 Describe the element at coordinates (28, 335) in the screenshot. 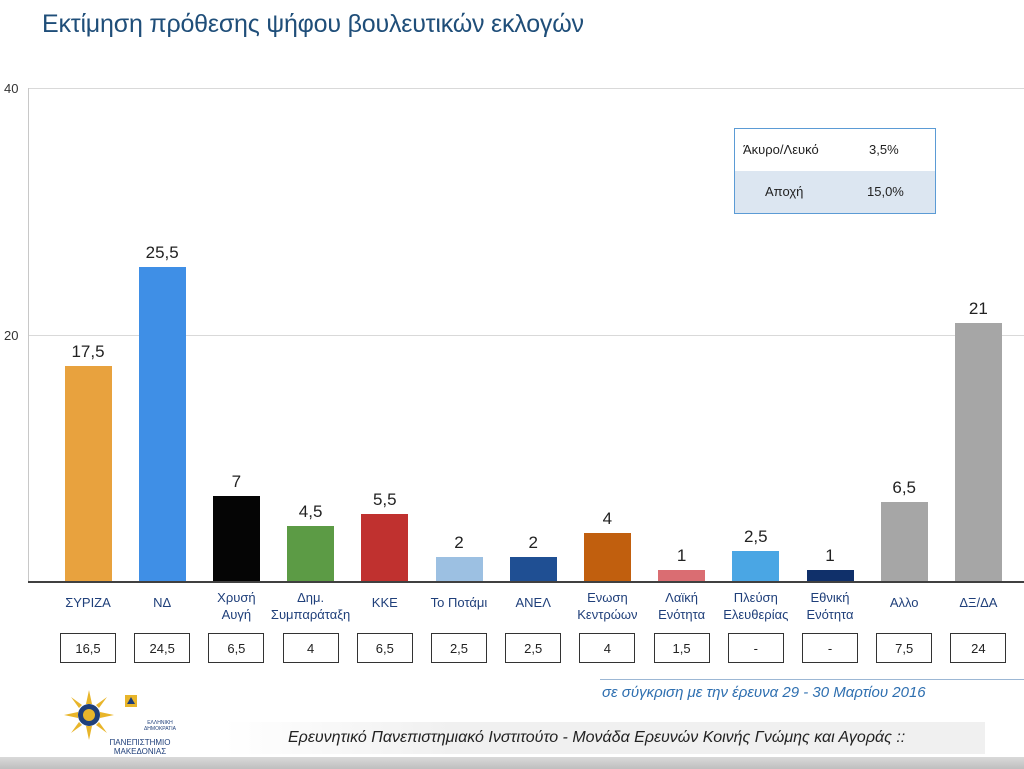

I see `y-axis` at that location.